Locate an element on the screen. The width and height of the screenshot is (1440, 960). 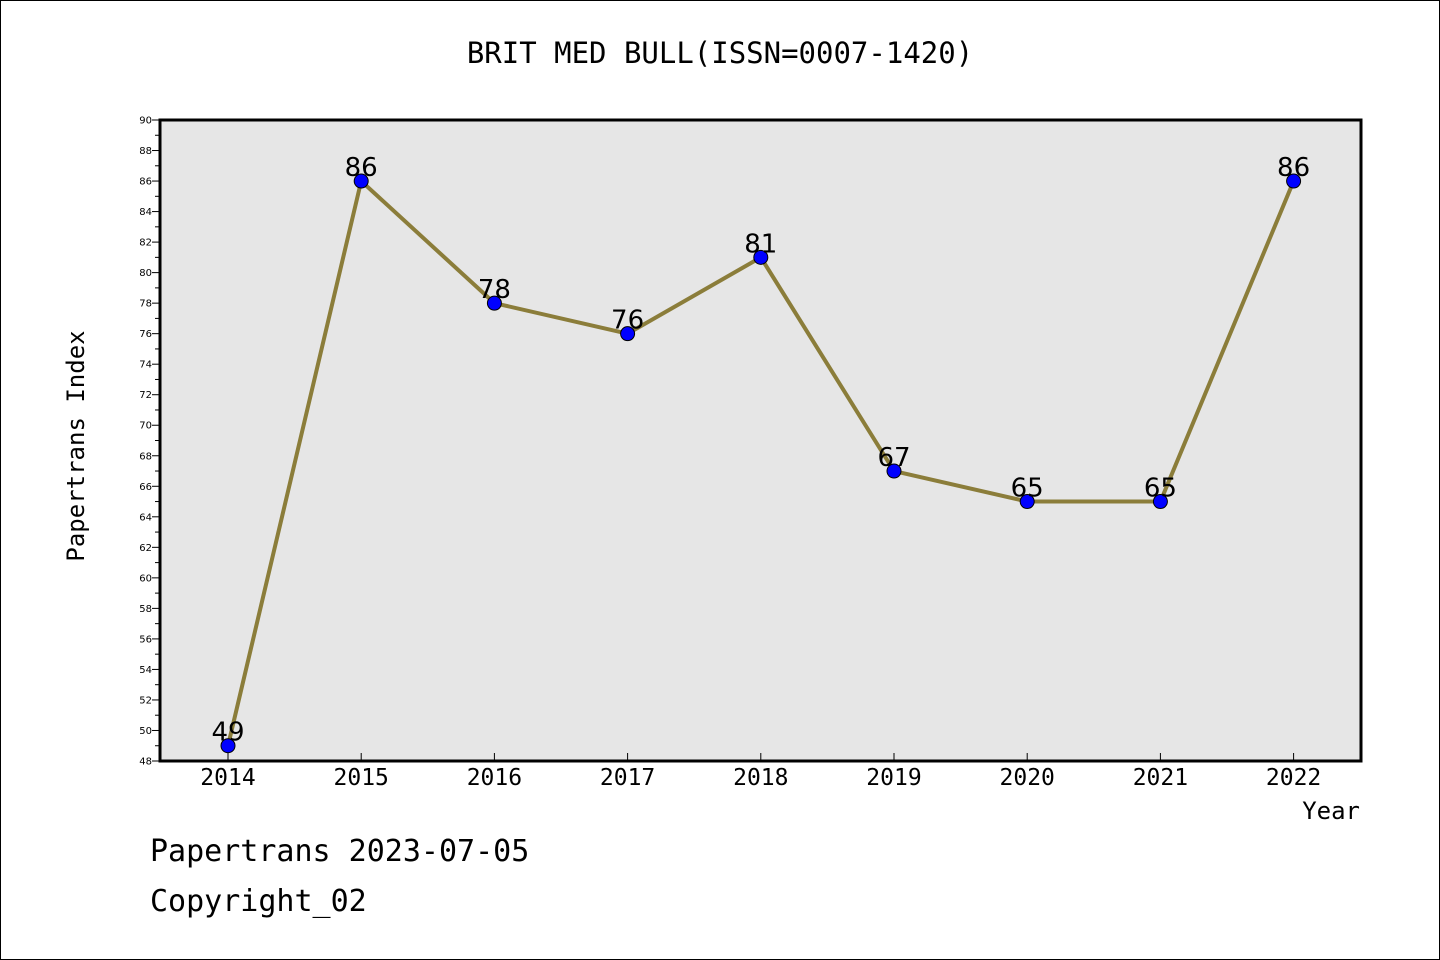
x-tick-label: 2020 is located at coordinates (1027, 778).